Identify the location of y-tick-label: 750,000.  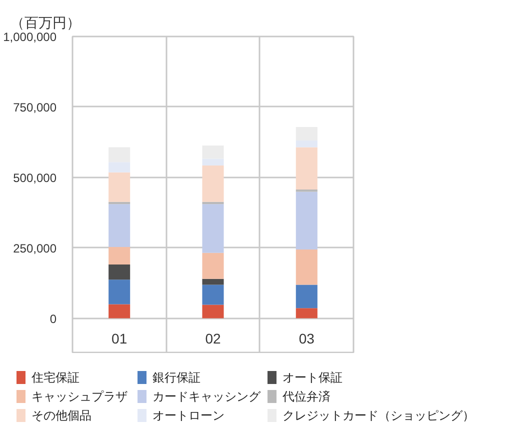
(35, 107).